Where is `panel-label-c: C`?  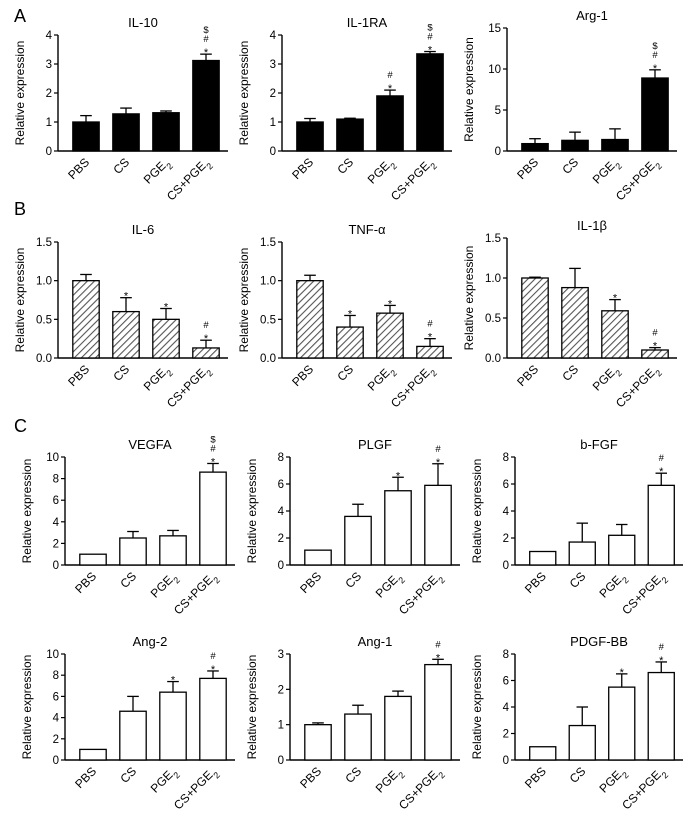
panel-label-c: C is located at coordinates (20, 426).